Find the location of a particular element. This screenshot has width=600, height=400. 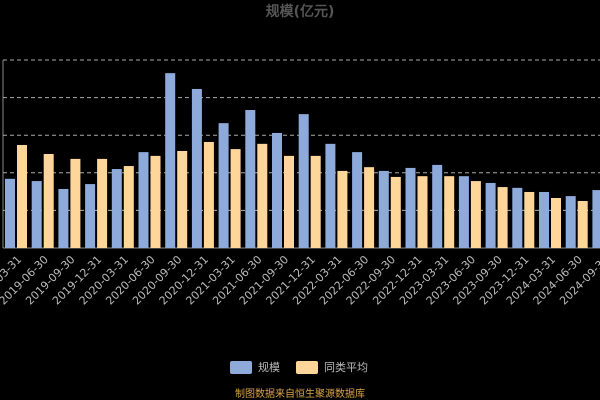

legend-label: 规模 is located at coordinates (269, 367).